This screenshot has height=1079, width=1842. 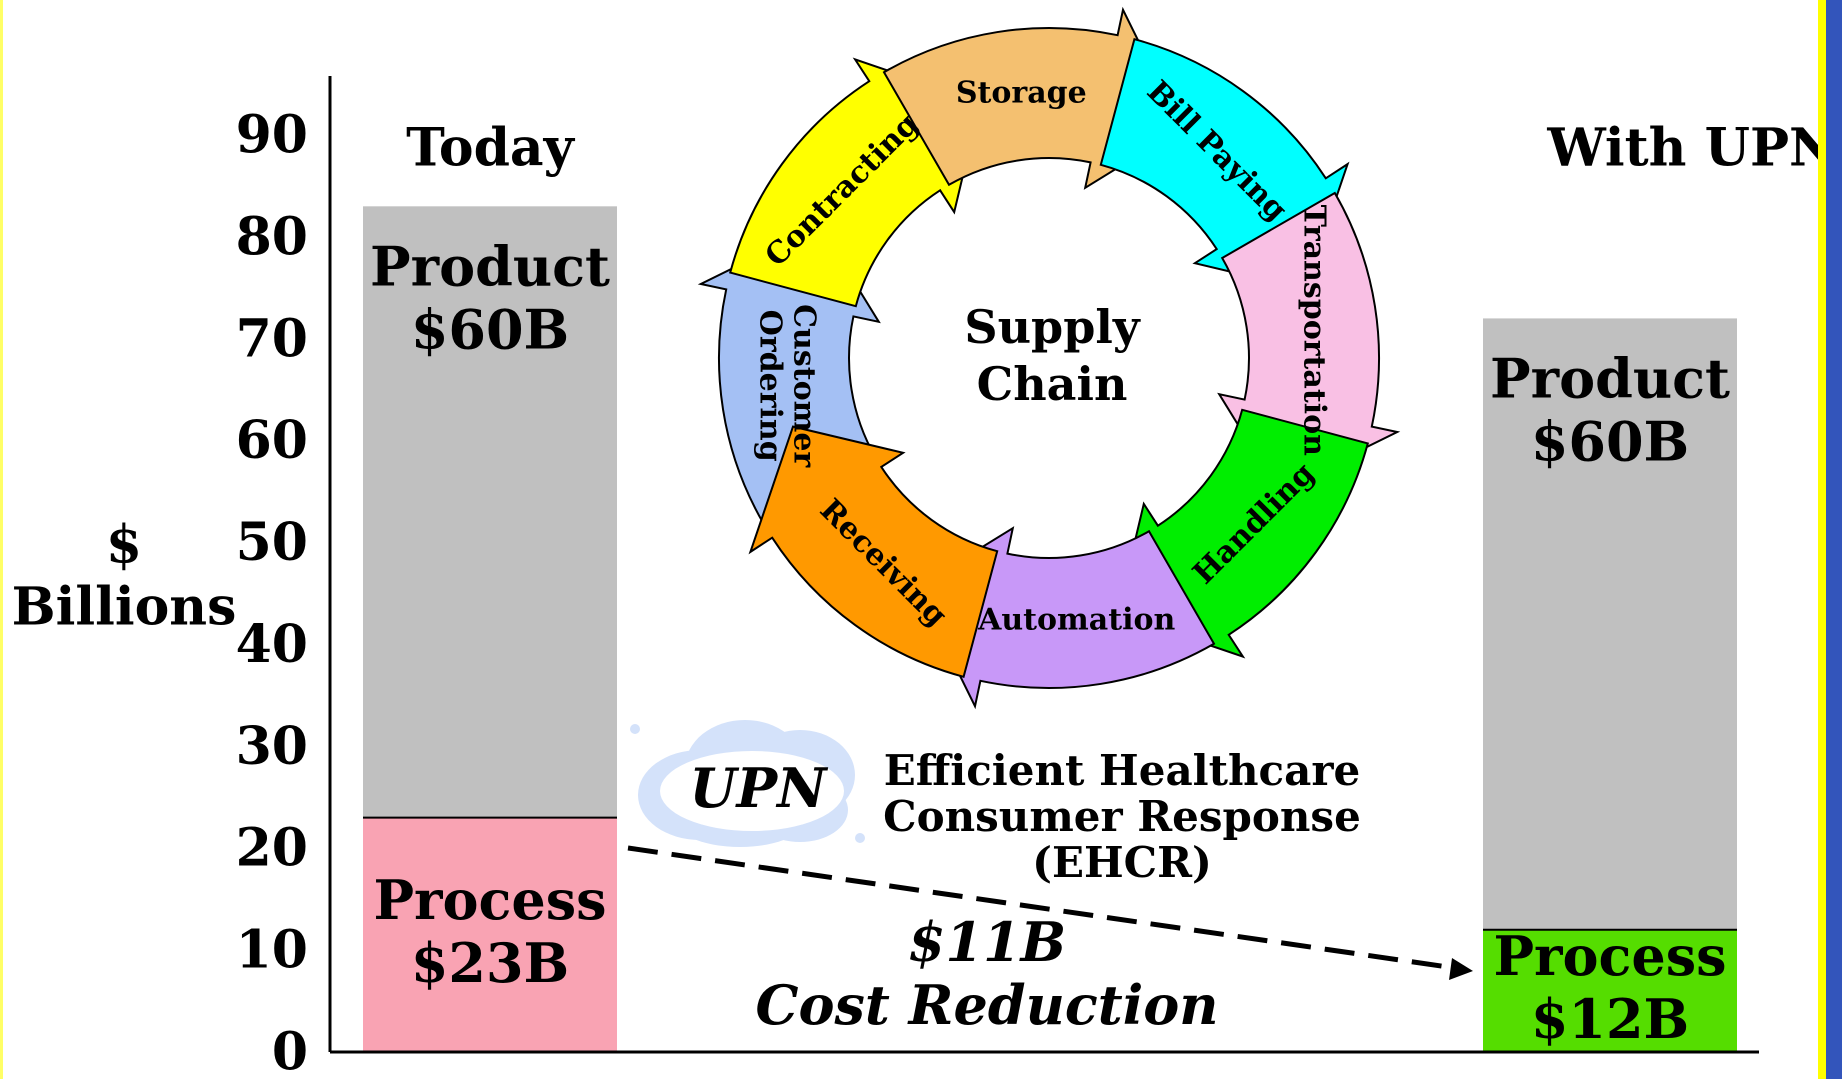 What do you see at coordinates (1021, 92) in the screenshot?
I see `cycle-label: Storage` at bounding box center [1021, 92].